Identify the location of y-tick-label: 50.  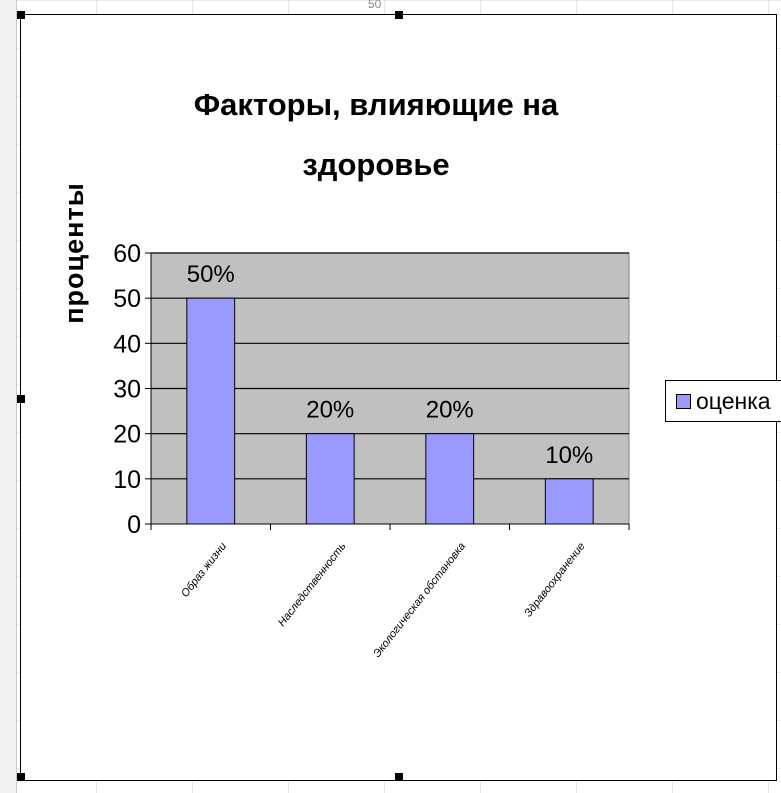
(127, 299).